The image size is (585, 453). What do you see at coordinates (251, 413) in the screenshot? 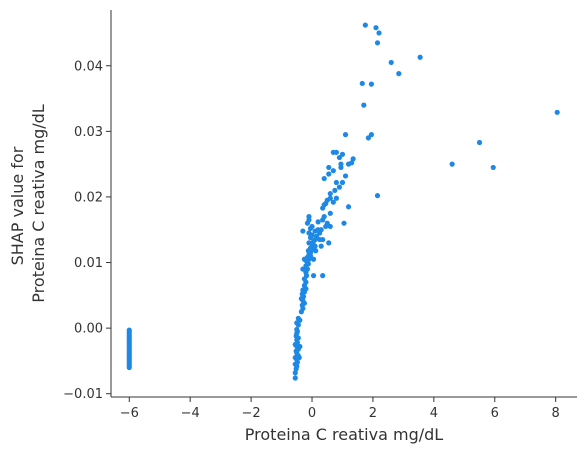
I see `x-tick-label: −2` at bounding box center [251, 413].